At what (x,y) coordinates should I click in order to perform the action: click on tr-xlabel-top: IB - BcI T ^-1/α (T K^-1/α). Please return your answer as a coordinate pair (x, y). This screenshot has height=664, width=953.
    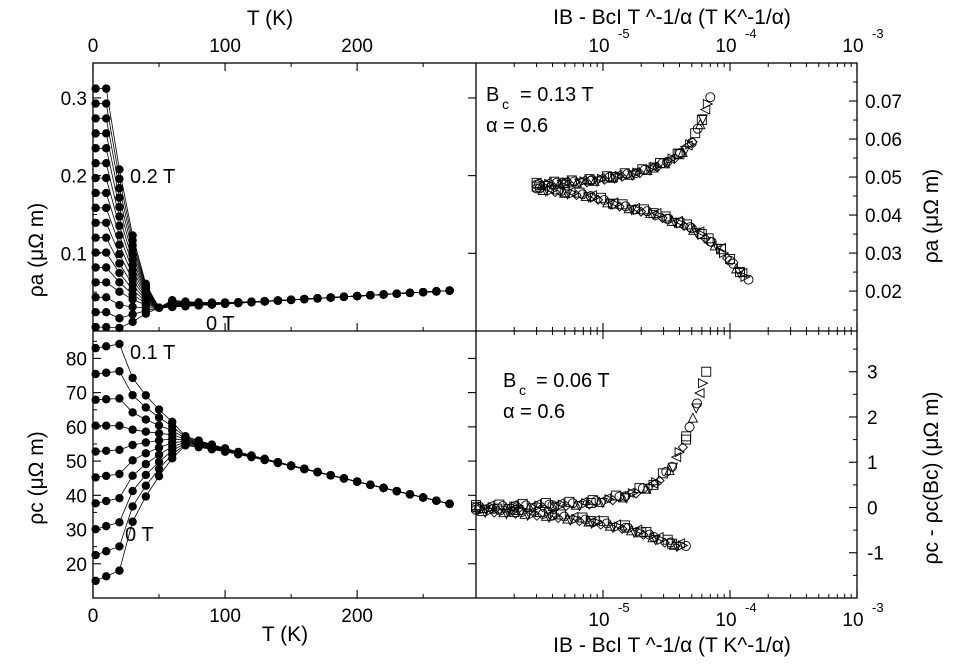
    Looking at the image, I should click on (672, 17).